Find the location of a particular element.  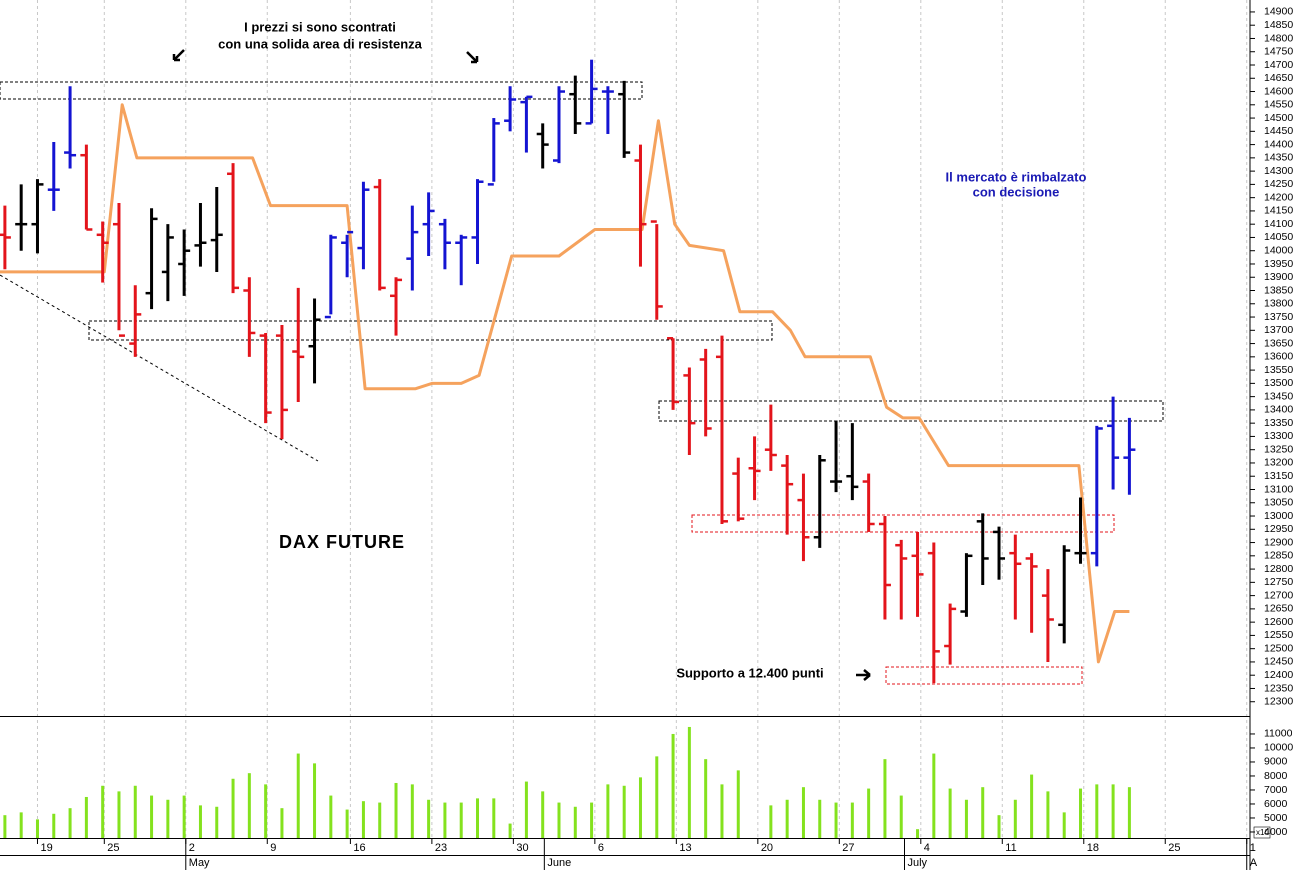

x-tick-label: 19 is located at coordinates (46, 848).